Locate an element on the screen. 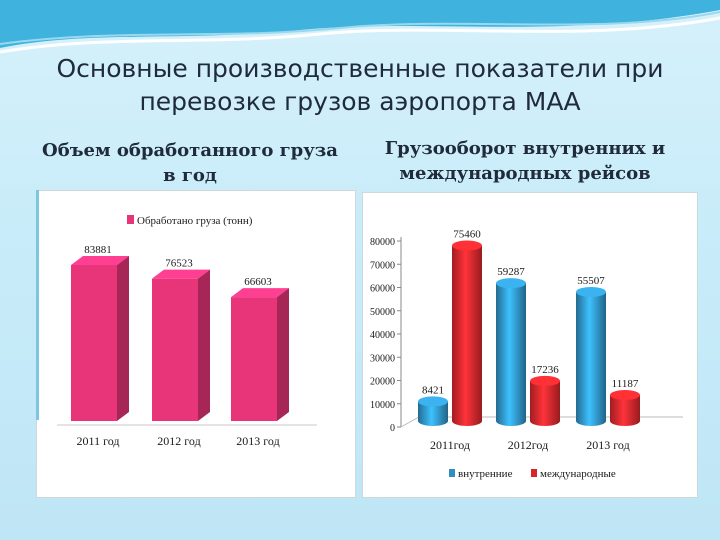  right-bar-value-международные-1: 75460 is located at coordinates (467, 235).